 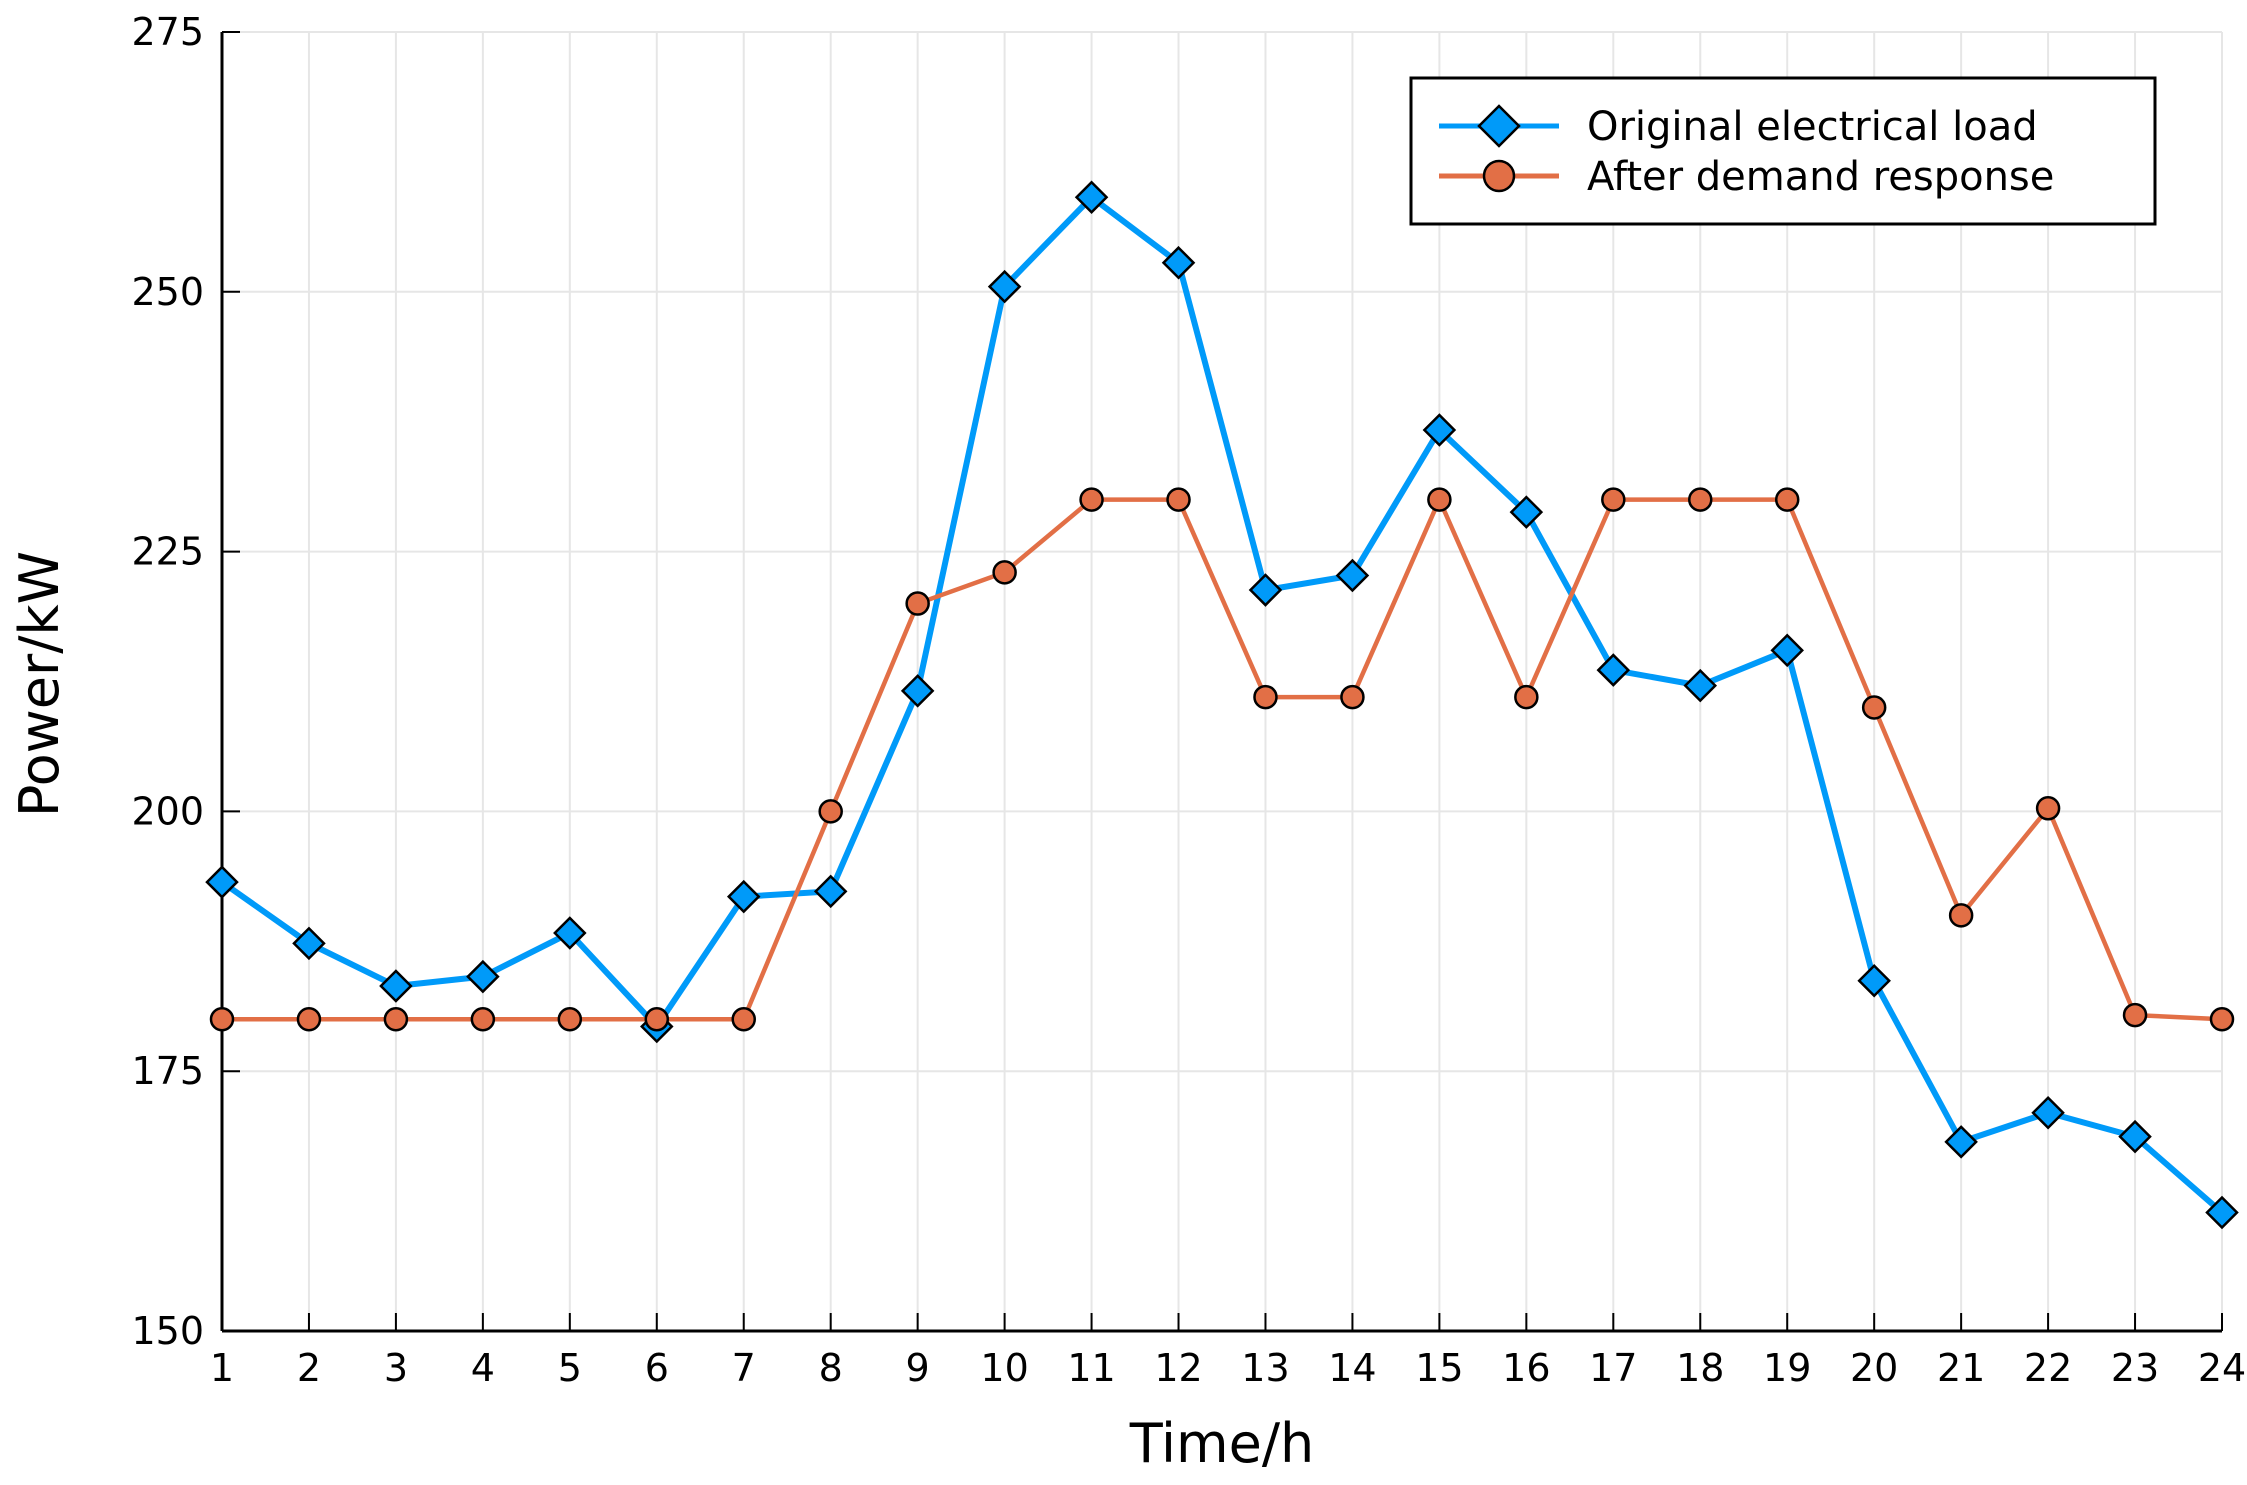 What do you see at coordinates (1700, 1368) in the screenshot?
I see `x-tick-label: 18` at bounding box center [1700, 1368].